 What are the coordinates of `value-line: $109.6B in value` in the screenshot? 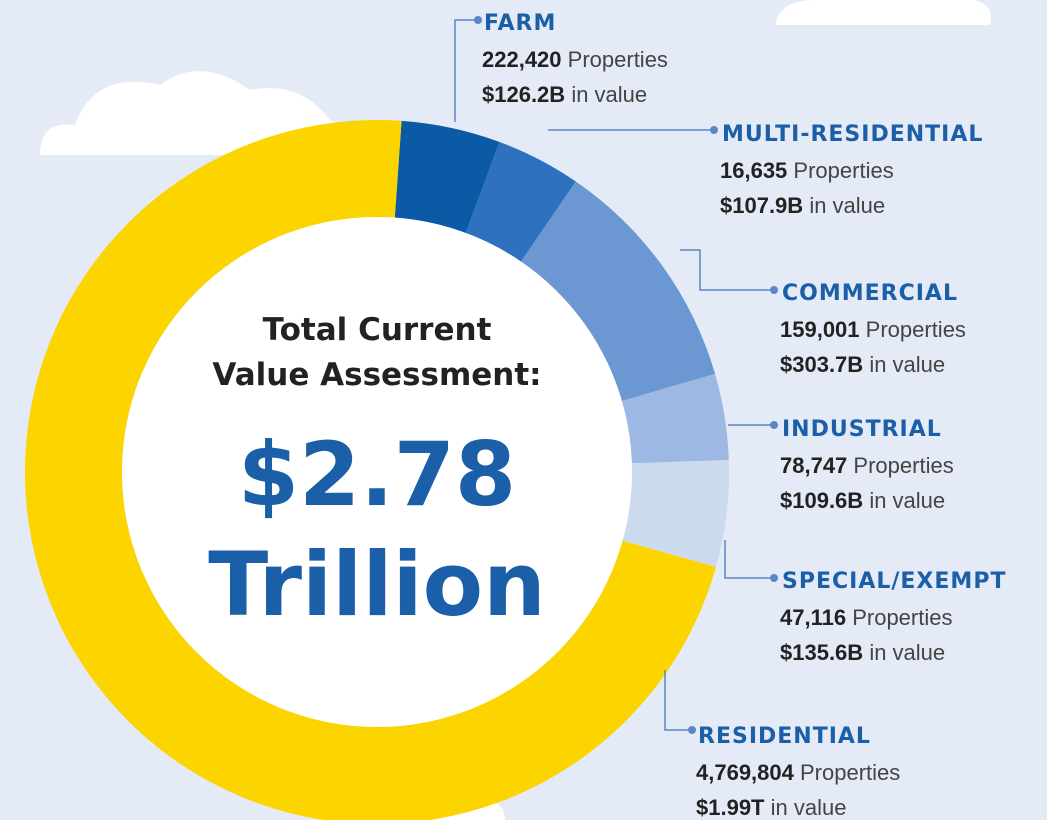 It's located at (862, 500).